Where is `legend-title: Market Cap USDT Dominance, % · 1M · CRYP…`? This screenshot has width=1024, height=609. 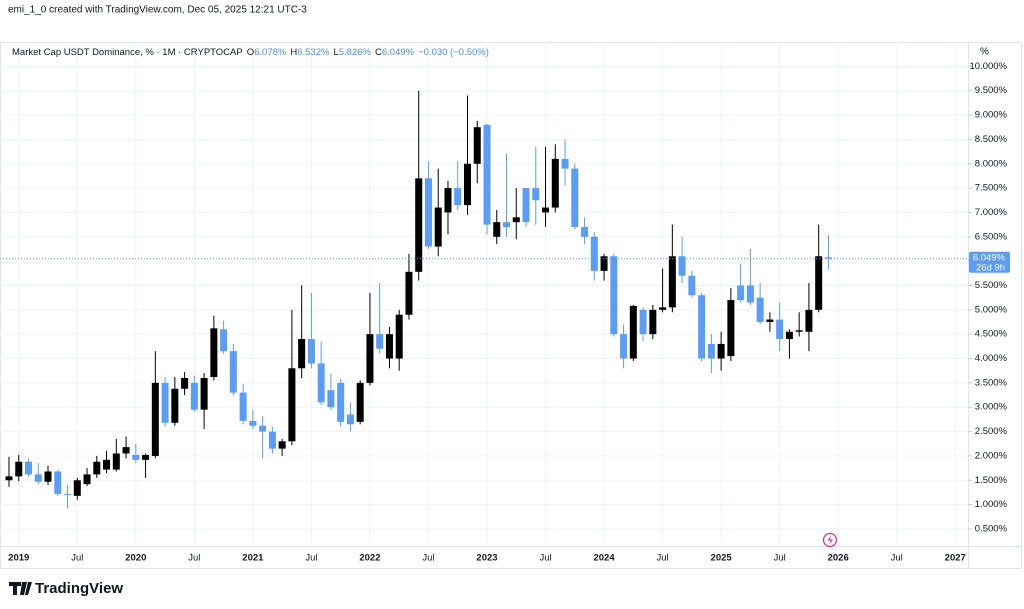 legend-title: Market Cap USDT Dominance, % · 1M · CRYP… is located at coordinates (127, 52).